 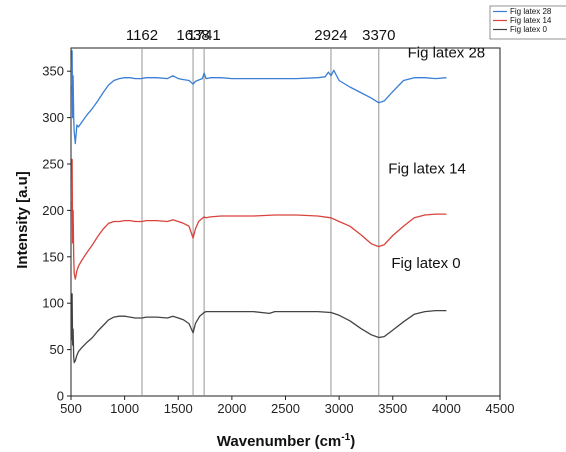 I want to click on x-tick-label-1500: 1500, so click(x=178, y=408).